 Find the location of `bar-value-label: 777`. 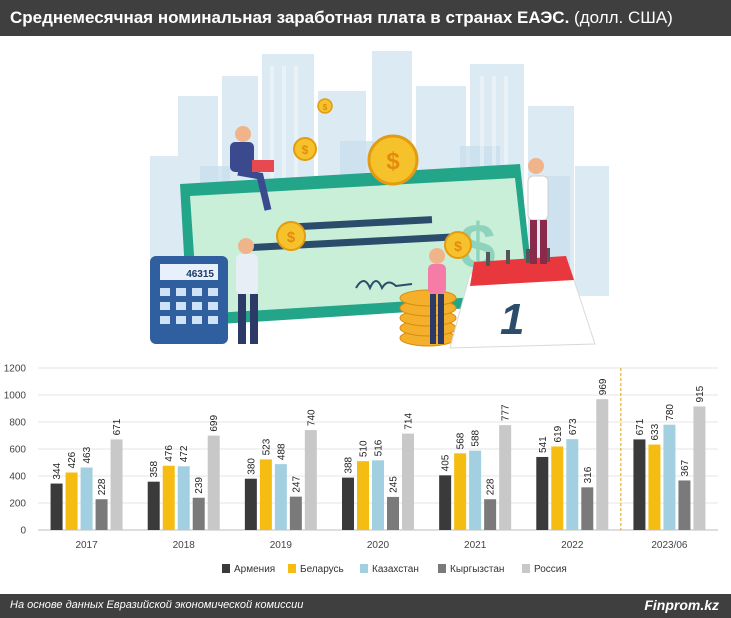

bar-value-label: 777 is located at coordinates (506, 412).